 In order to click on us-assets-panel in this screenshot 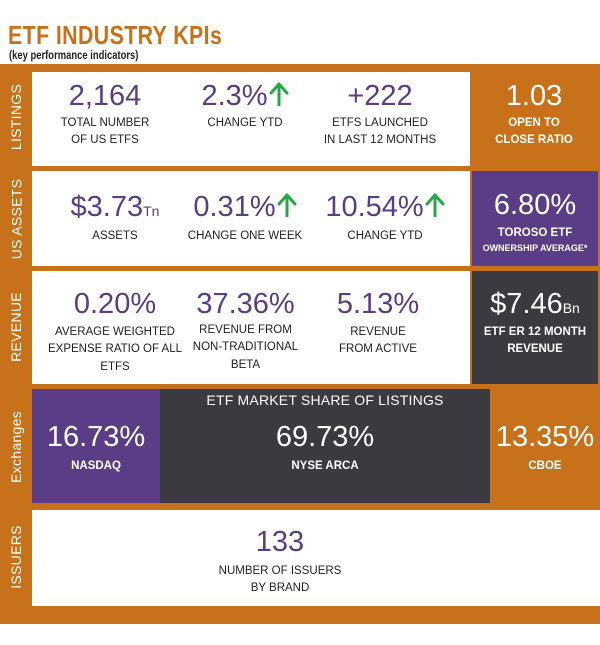, I will do `click(251, 218)`.